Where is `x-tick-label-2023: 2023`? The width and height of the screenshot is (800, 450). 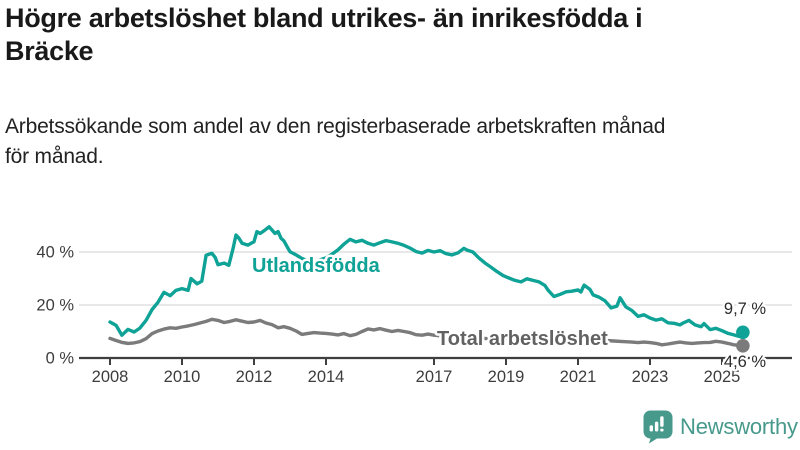
x-tick-label-2023: 2023 is located at coordinates (650, 377).